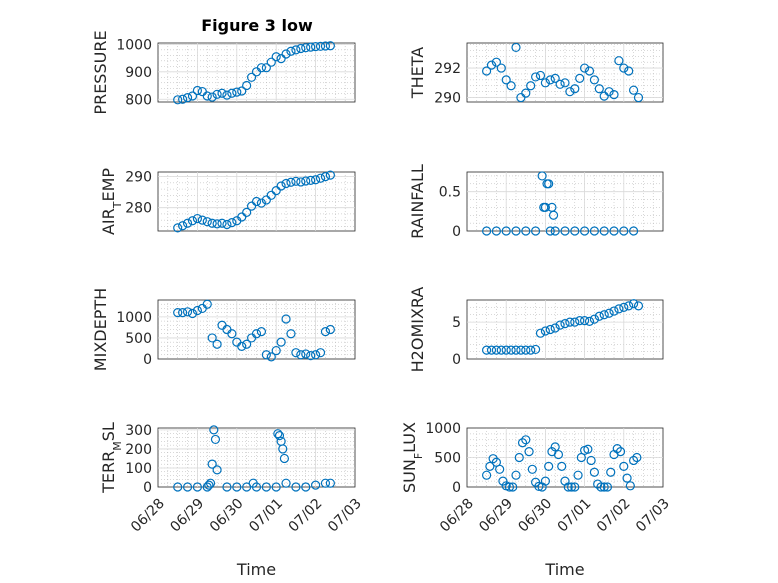 The width and height of the screenshot is (778, 583). What do you see at coordinates (266, 516) in the screenshot?
I see `x-tick-label: 07/01` at bounding box center [266, 516].